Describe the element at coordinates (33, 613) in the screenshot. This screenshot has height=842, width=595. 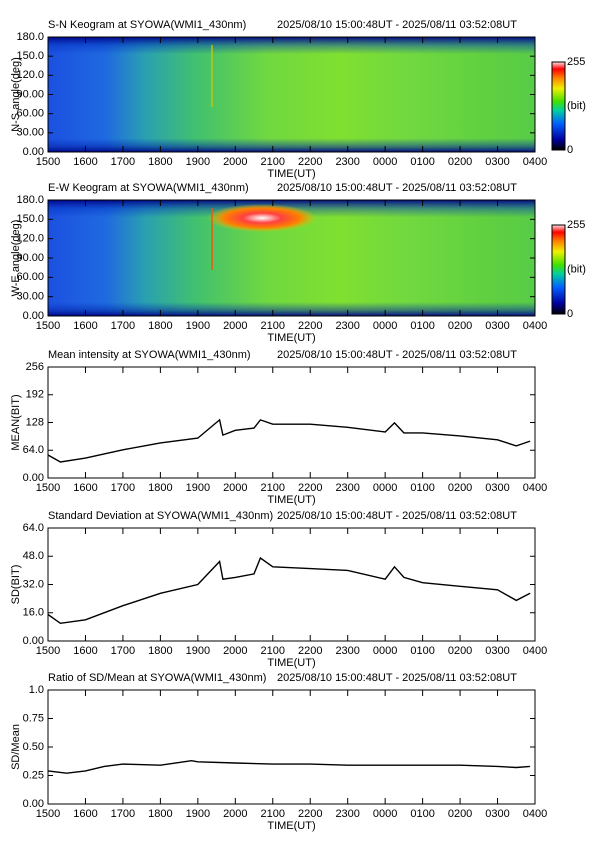
I see `y-tick-label: 16.0` at that location.